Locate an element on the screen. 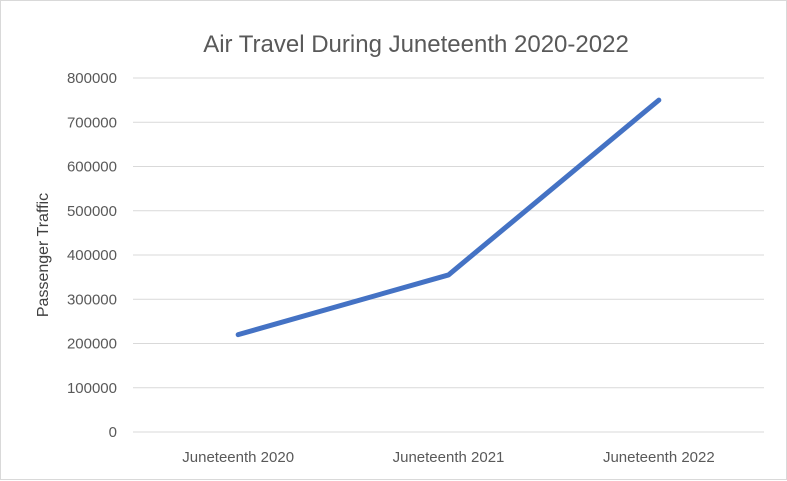 The height and width of the screenshot is (481, 787). y-tick-label: 200000 is located at coordinates (92, 344).